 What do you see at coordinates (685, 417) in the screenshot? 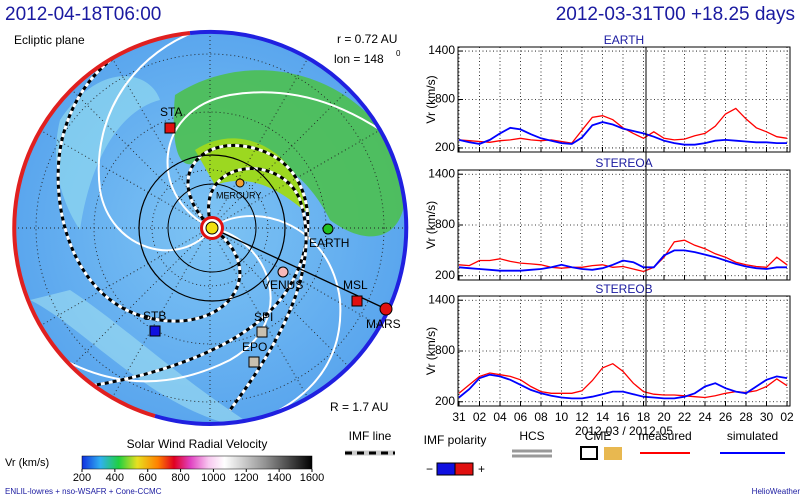
I see `x-tick-label: 22` at bounding box center [685, 417].